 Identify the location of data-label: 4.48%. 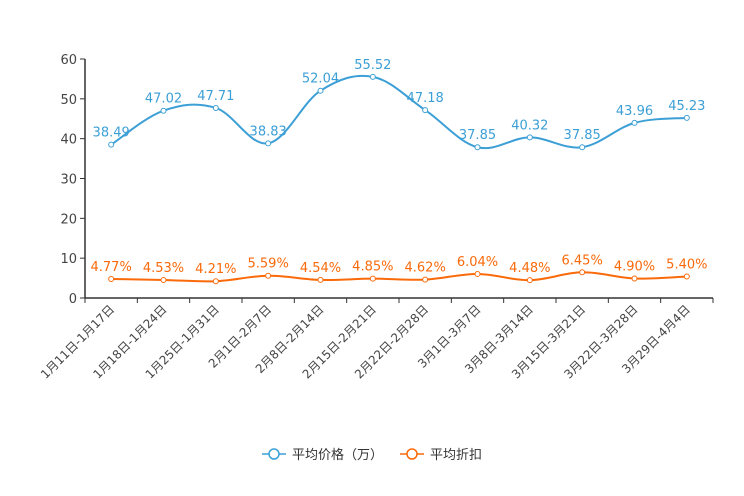
(529, 268).